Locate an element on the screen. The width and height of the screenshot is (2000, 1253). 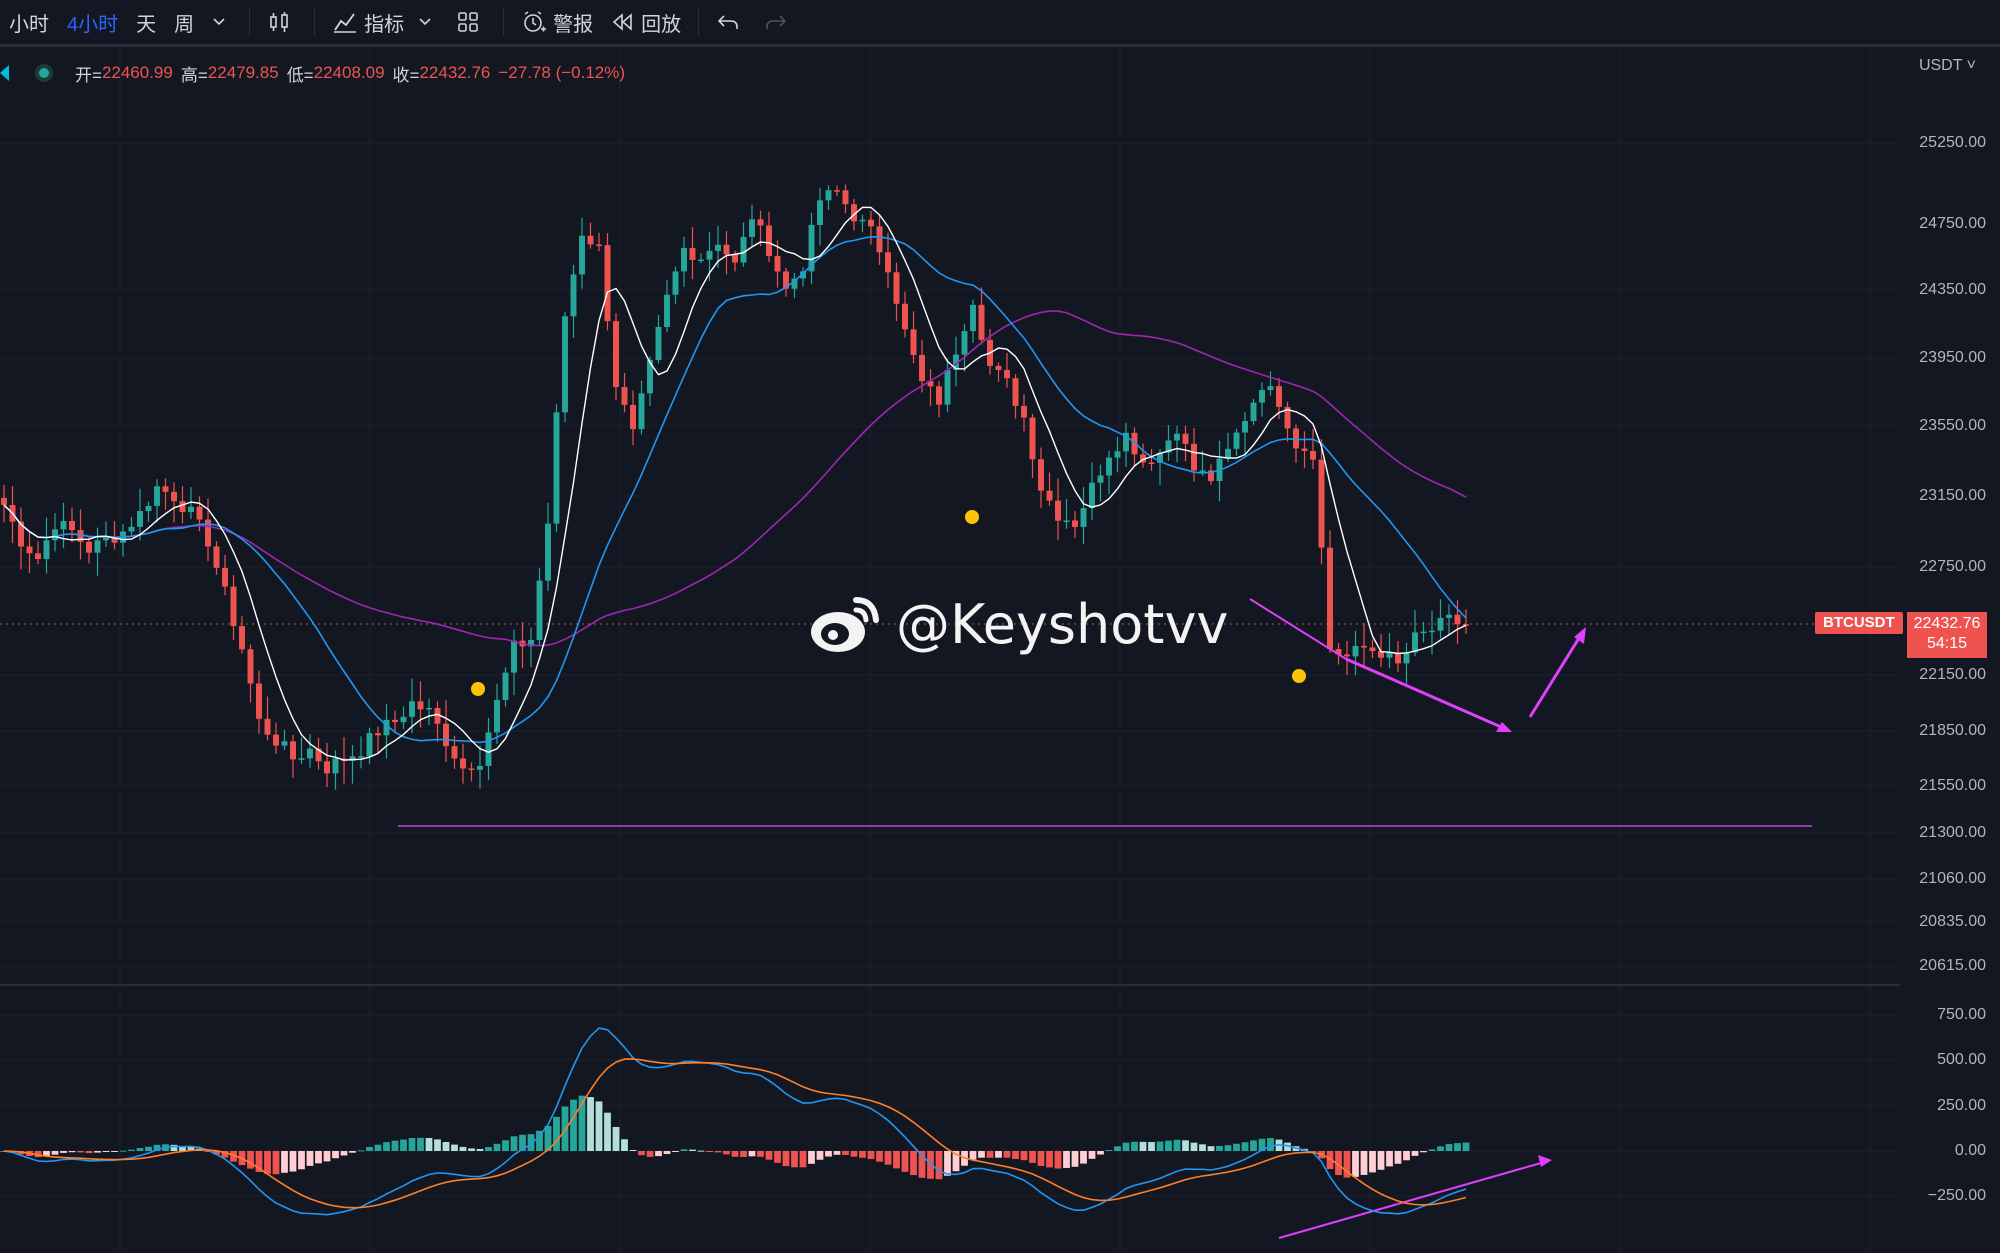
price-tick: 23150.00 is located at coordinates (1952, 495).